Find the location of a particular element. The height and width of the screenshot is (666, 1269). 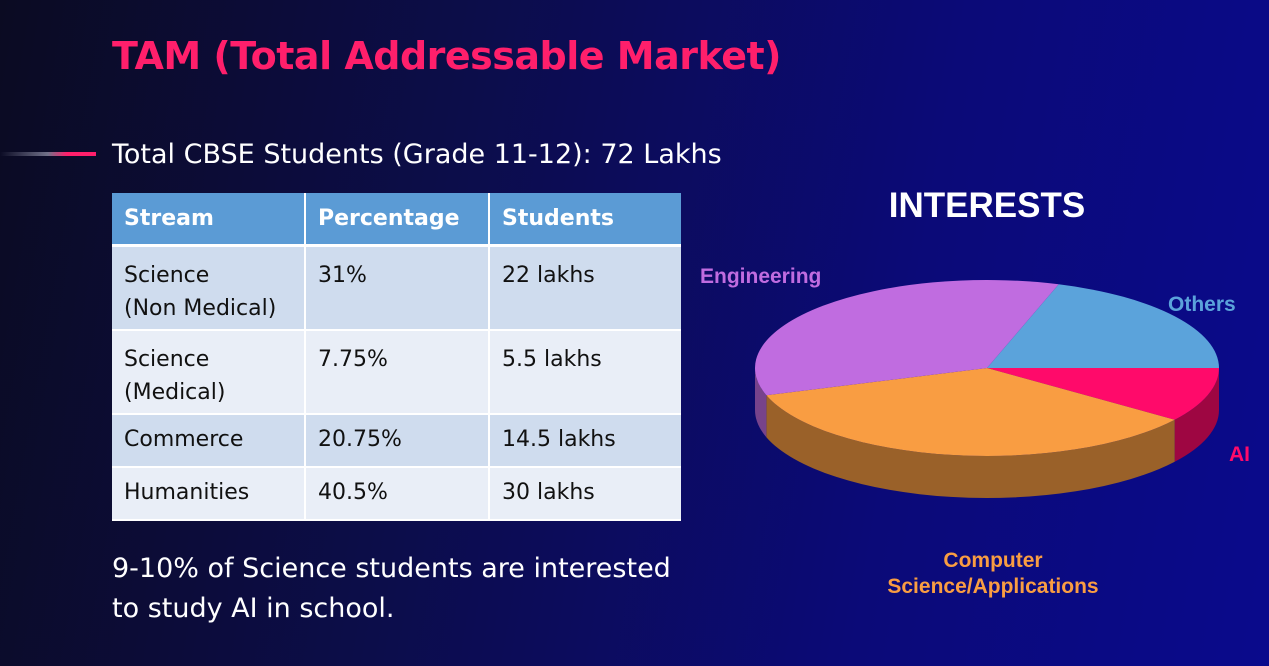

cell-percentage: 7.75% is located at coordinates (397, 372).